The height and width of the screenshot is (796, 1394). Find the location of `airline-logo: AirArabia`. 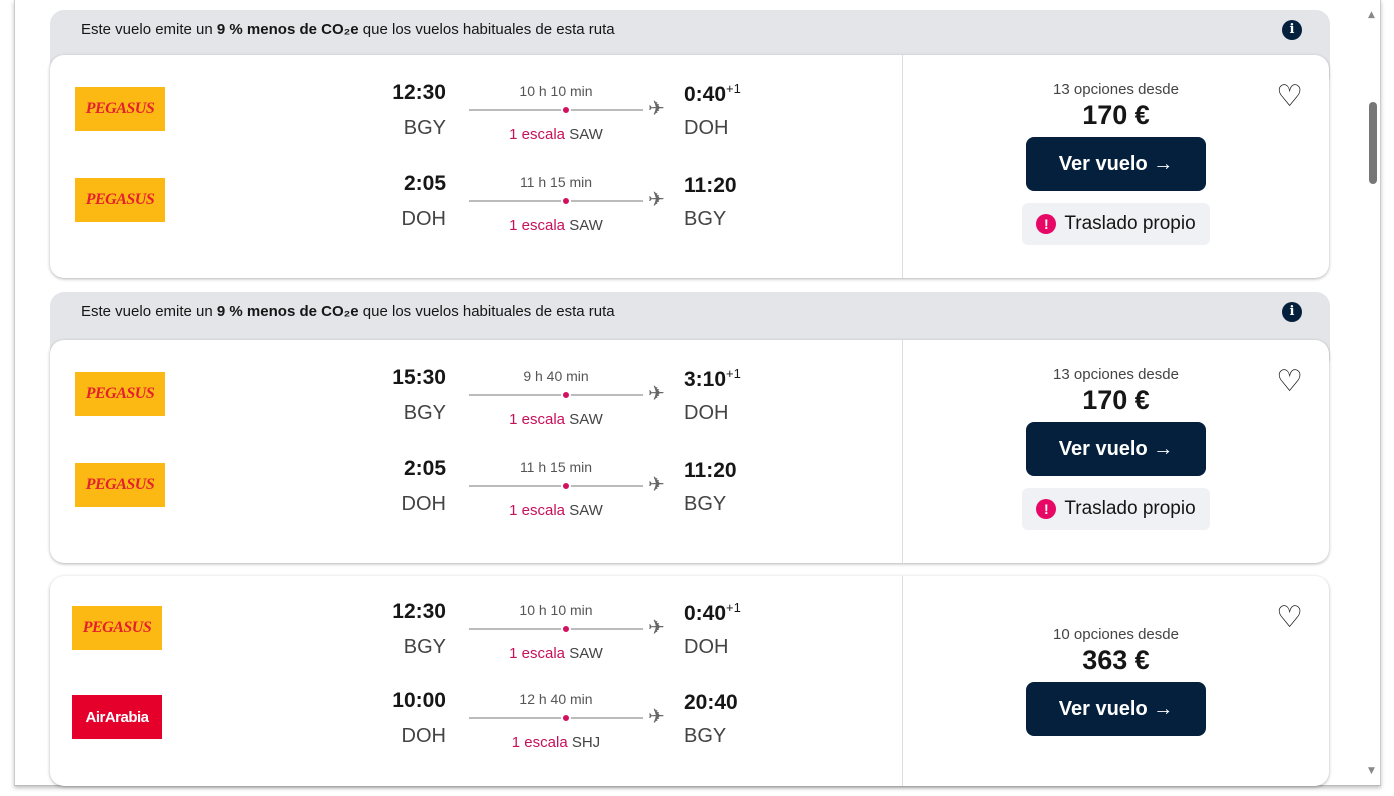

airline-logo: AirArabia is located at coordinates (117, 717).